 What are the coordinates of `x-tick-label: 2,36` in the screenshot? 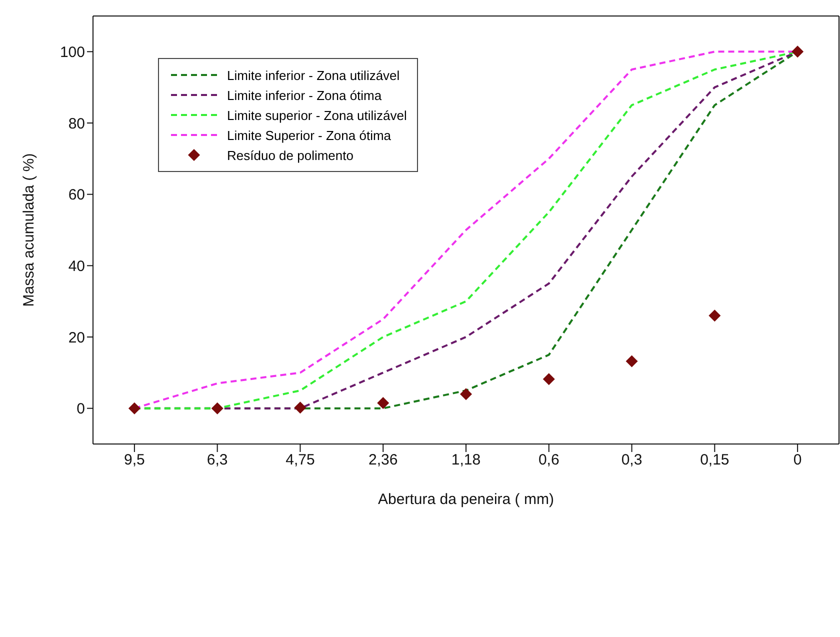 It's located at (383, 460).